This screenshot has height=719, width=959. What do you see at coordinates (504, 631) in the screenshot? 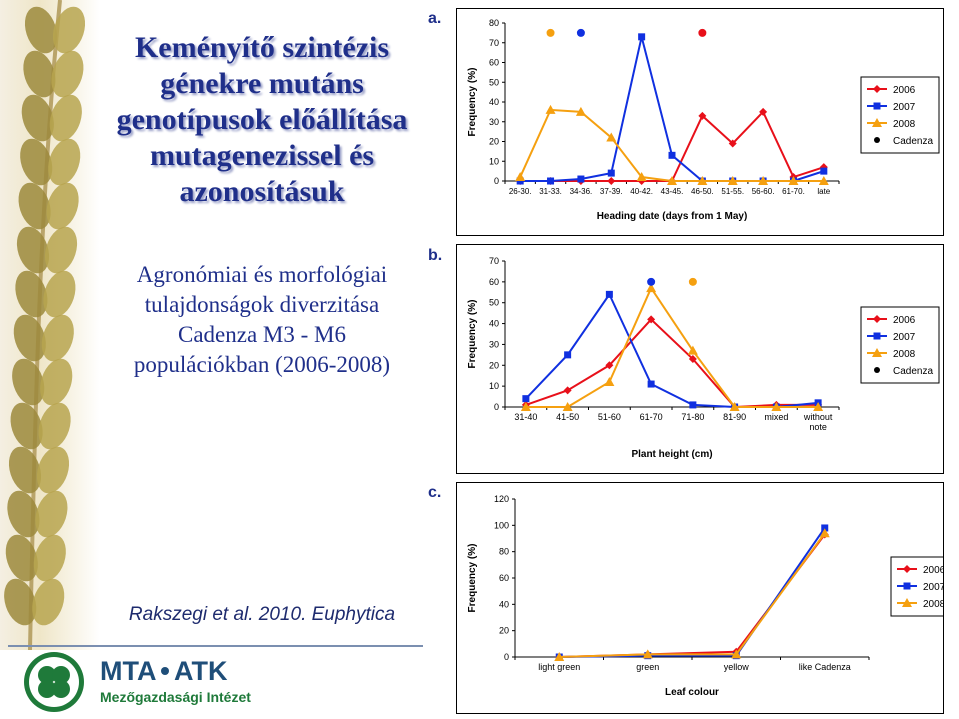
I see `y-tick-label: 20` at bounding box center [504, 631].